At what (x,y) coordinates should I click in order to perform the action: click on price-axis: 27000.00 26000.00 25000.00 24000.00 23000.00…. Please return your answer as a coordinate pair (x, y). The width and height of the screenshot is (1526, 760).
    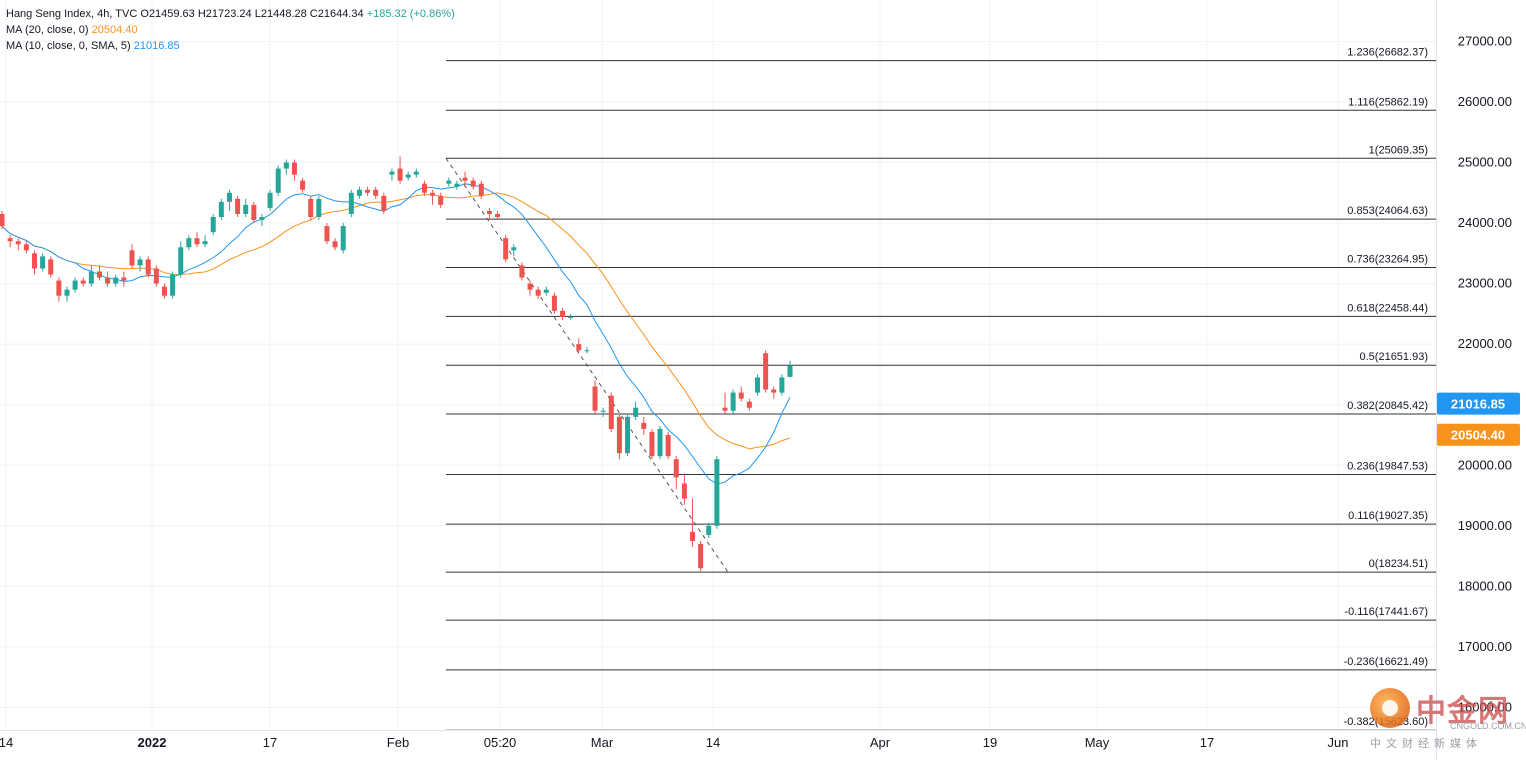
    Looking at the image, I should click on (1478, 380).